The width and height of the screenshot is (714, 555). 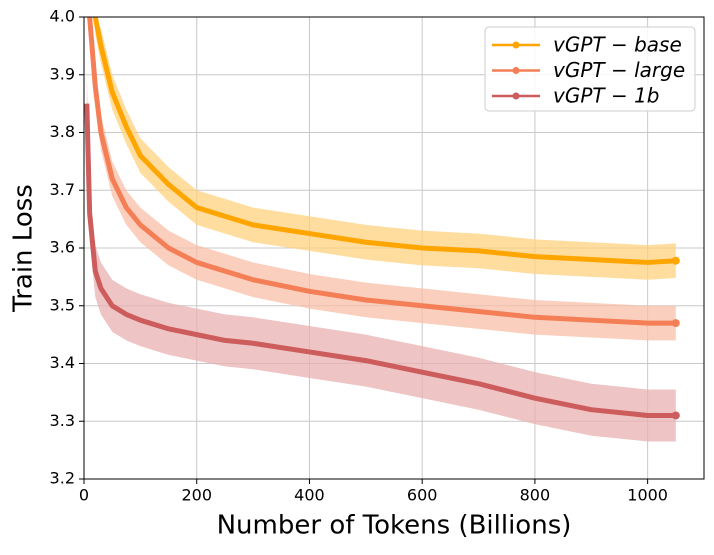 What do you see at coordinates (394, 526) in the screenshot?
I see `x-axis-label: Number of Tokens (Billions)` at bounding box center [394, 526].